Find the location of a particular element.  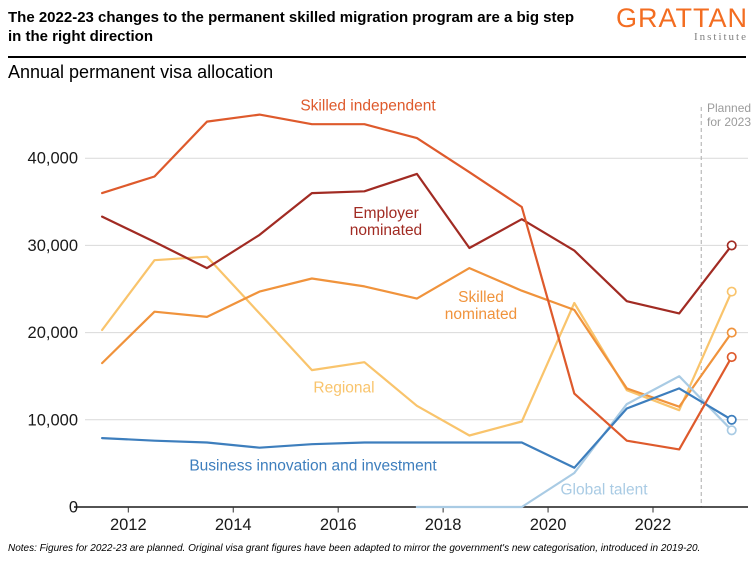

chart-subtitle: Annual permanent visa allocation is located at coordinates (141, 72).